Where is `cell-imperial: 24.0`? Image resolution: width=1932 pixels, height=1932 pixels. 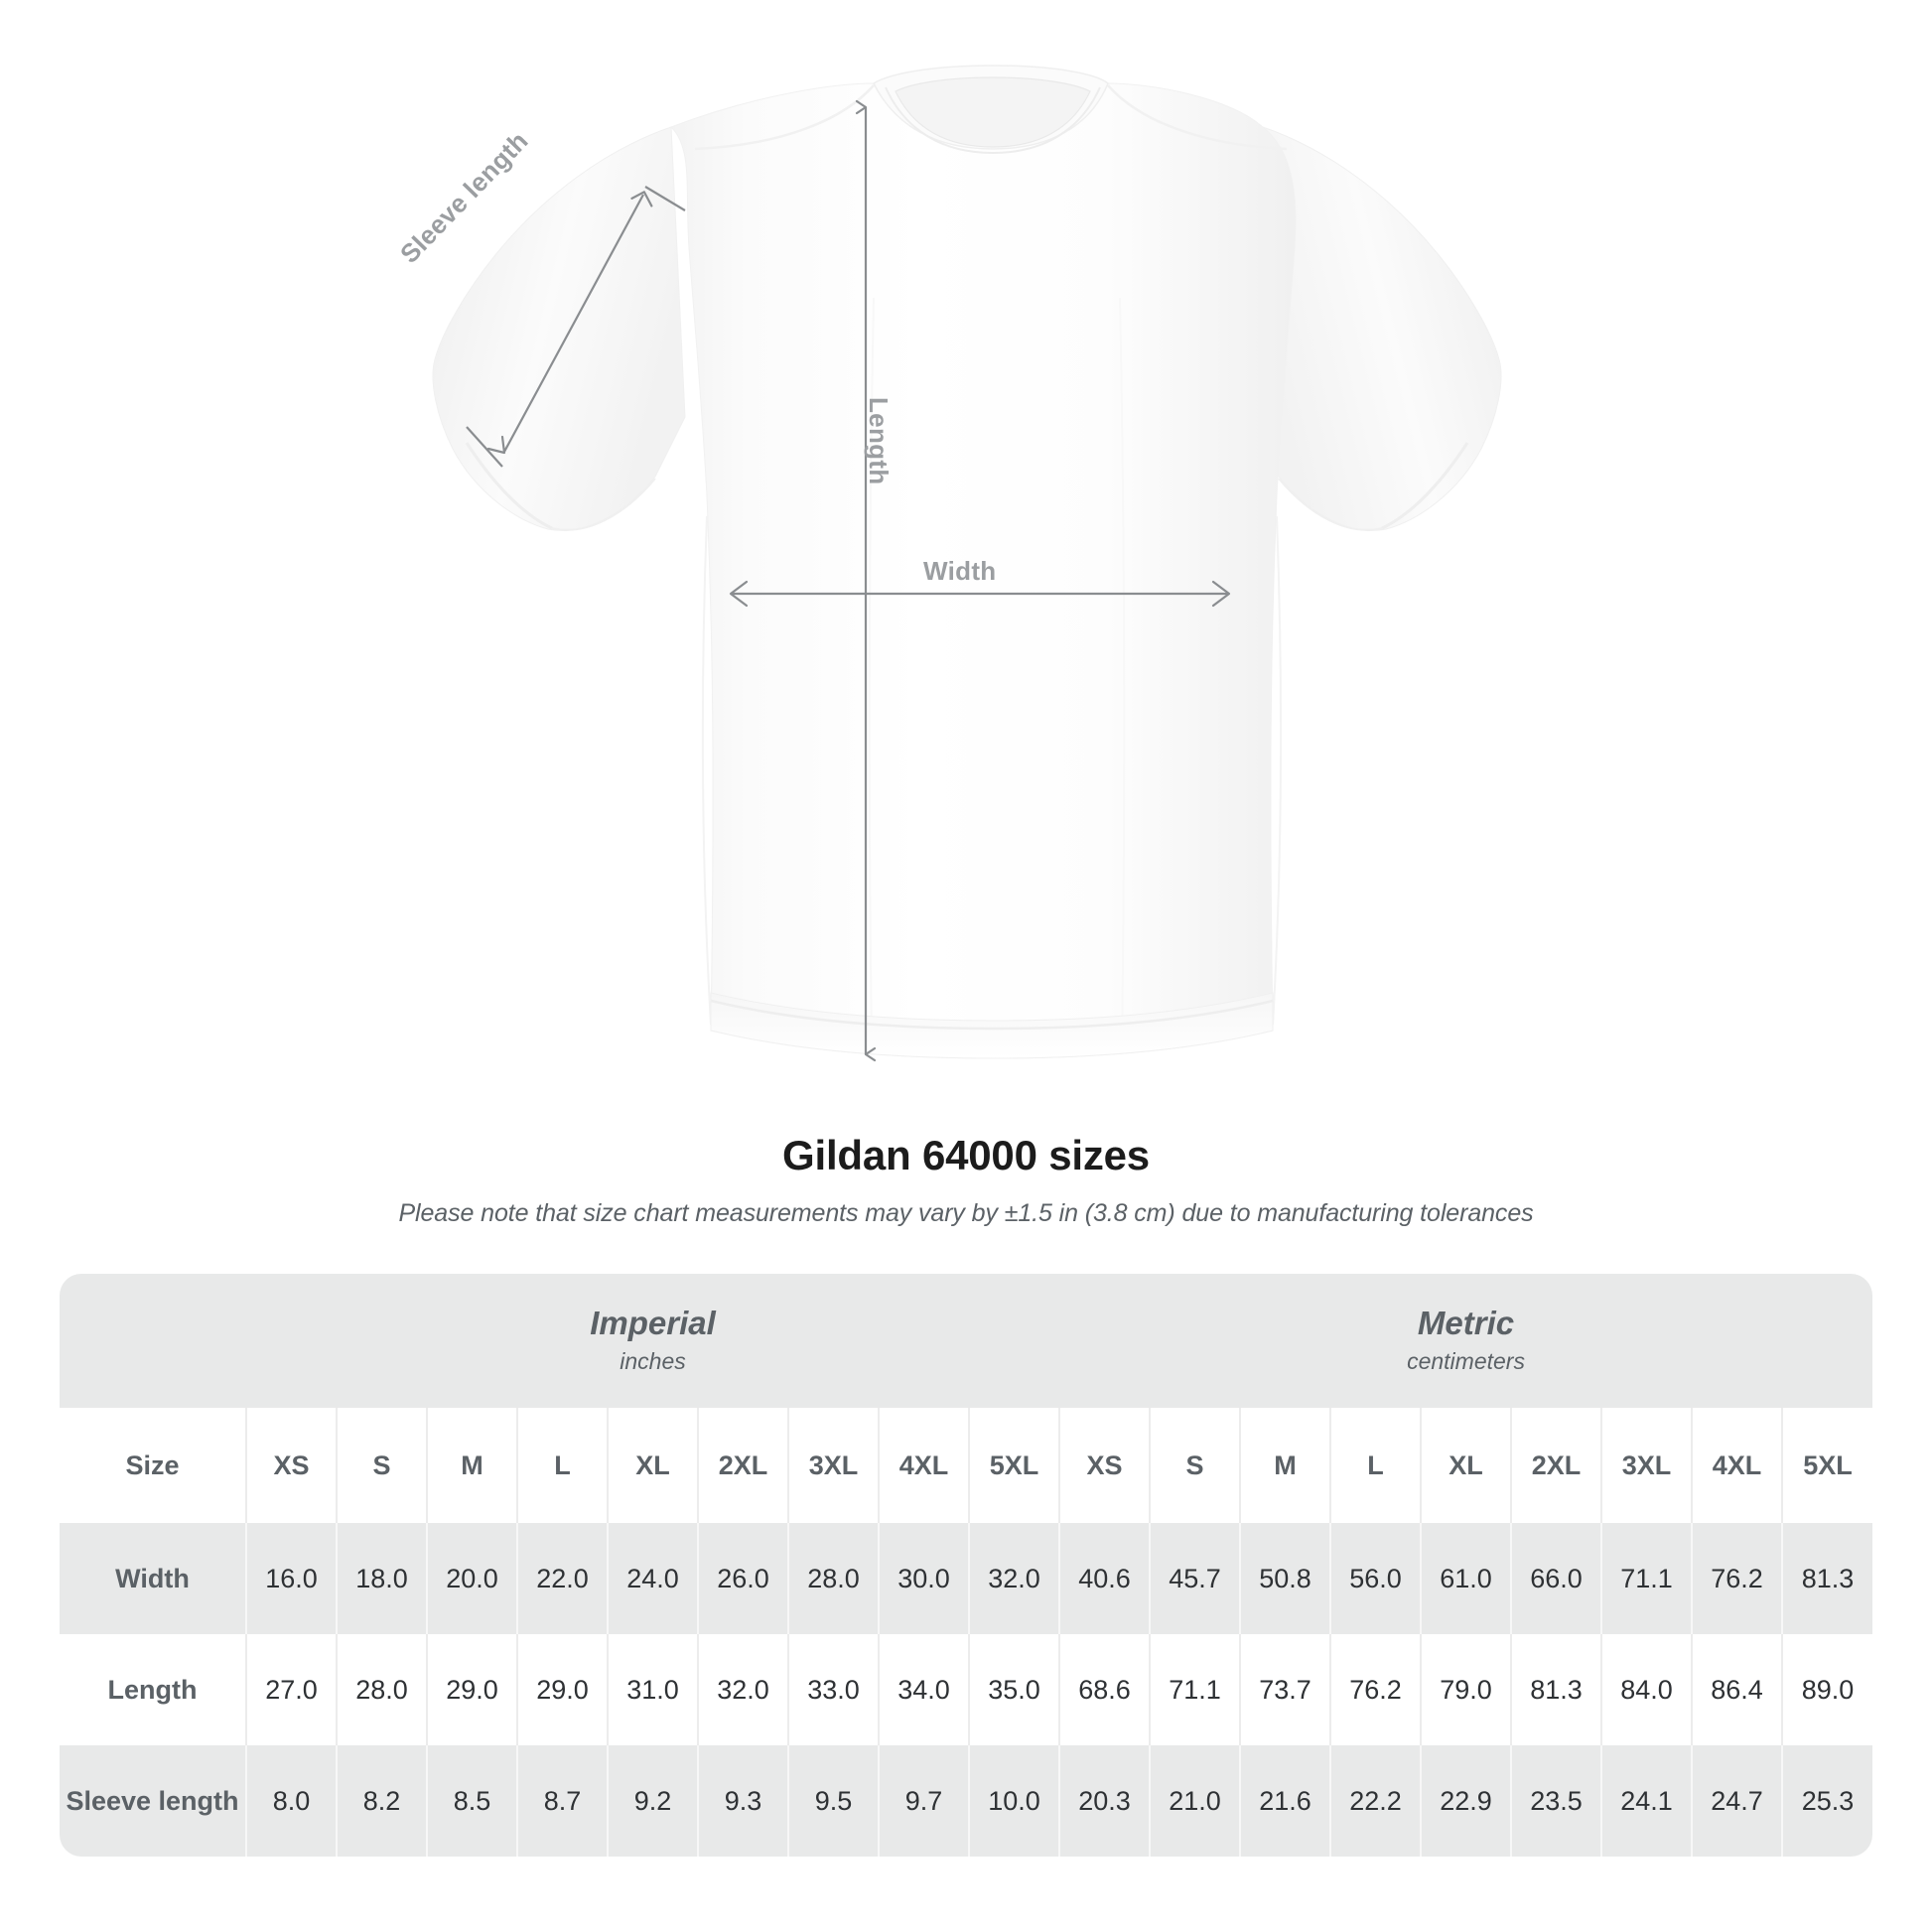
cell-imperial: 24.0 is located at coordinates (653, 1579).